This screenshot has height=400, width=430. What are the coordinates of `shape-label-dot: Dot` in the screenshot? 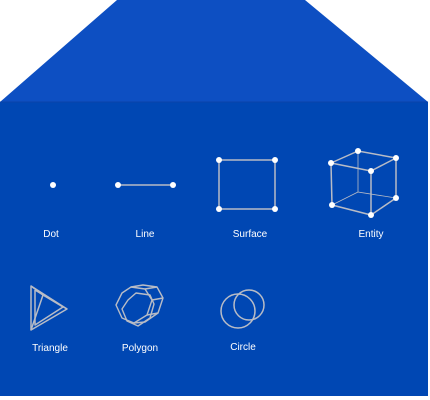 It's located at (51, 234).